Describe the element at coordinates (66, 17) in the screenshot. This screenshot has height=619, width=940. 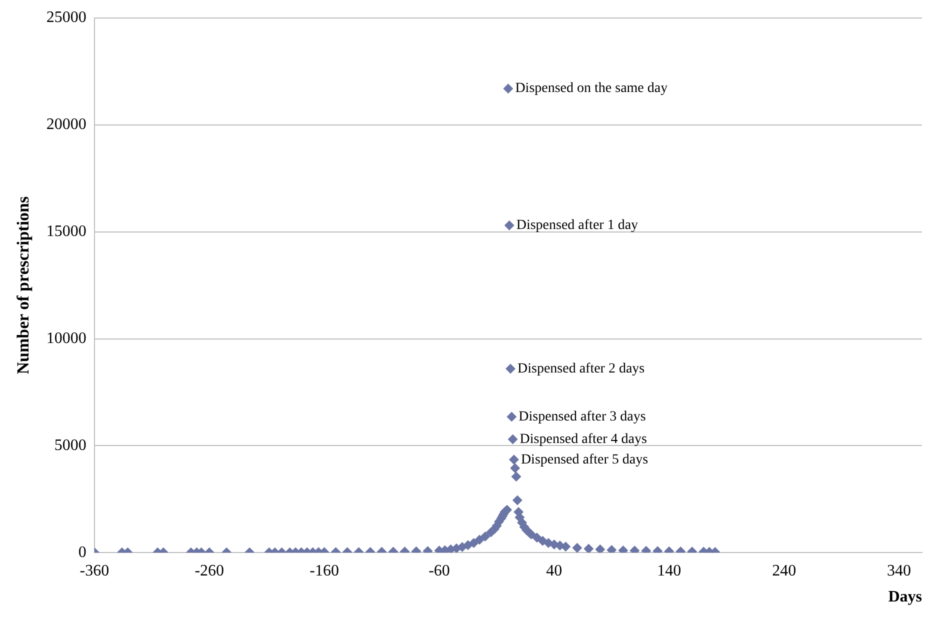
I see `y-tick-label: 25000` at that location.